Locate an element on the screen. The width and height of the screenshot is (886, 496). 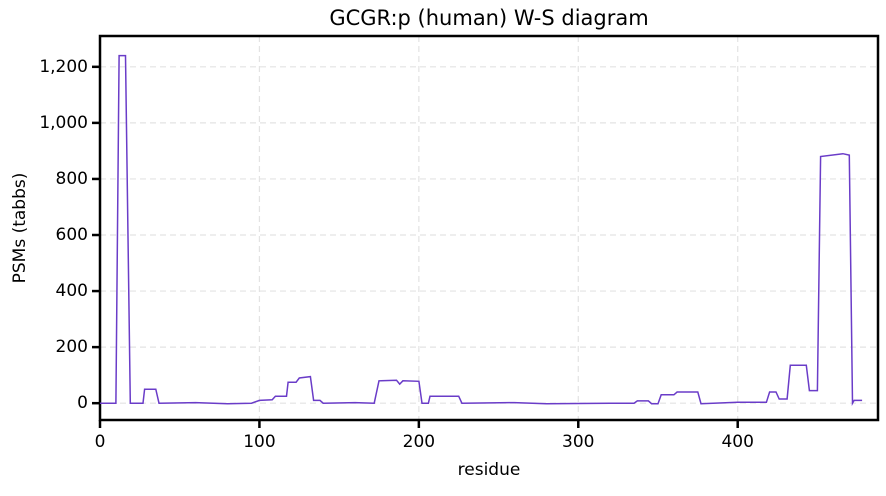
x-tick-label: 300 is located at coordinates (578, 442).